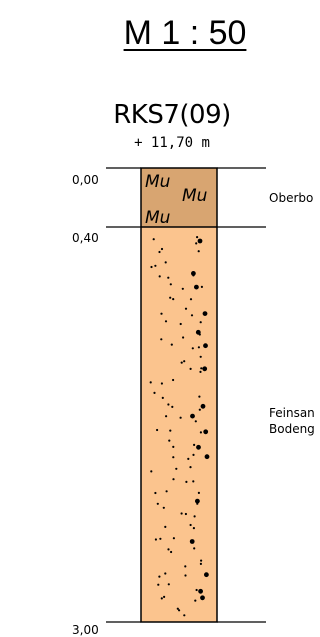  What do you see at coordinates (85, 238) in the screenshot?
I see `depth-label-boundary: 0,40` at bounding box center [85, 238].